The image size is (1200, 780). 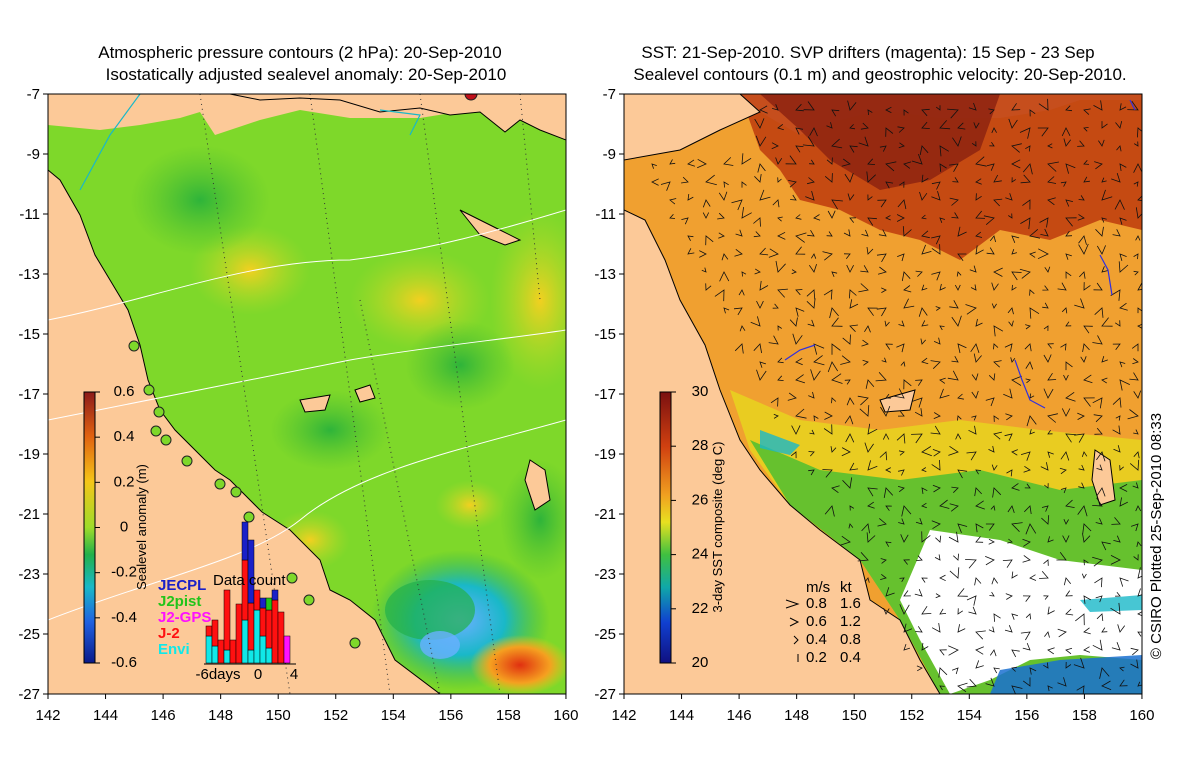 I want to click on velocity-unit-kt: kt, so click(x=846, y=587).